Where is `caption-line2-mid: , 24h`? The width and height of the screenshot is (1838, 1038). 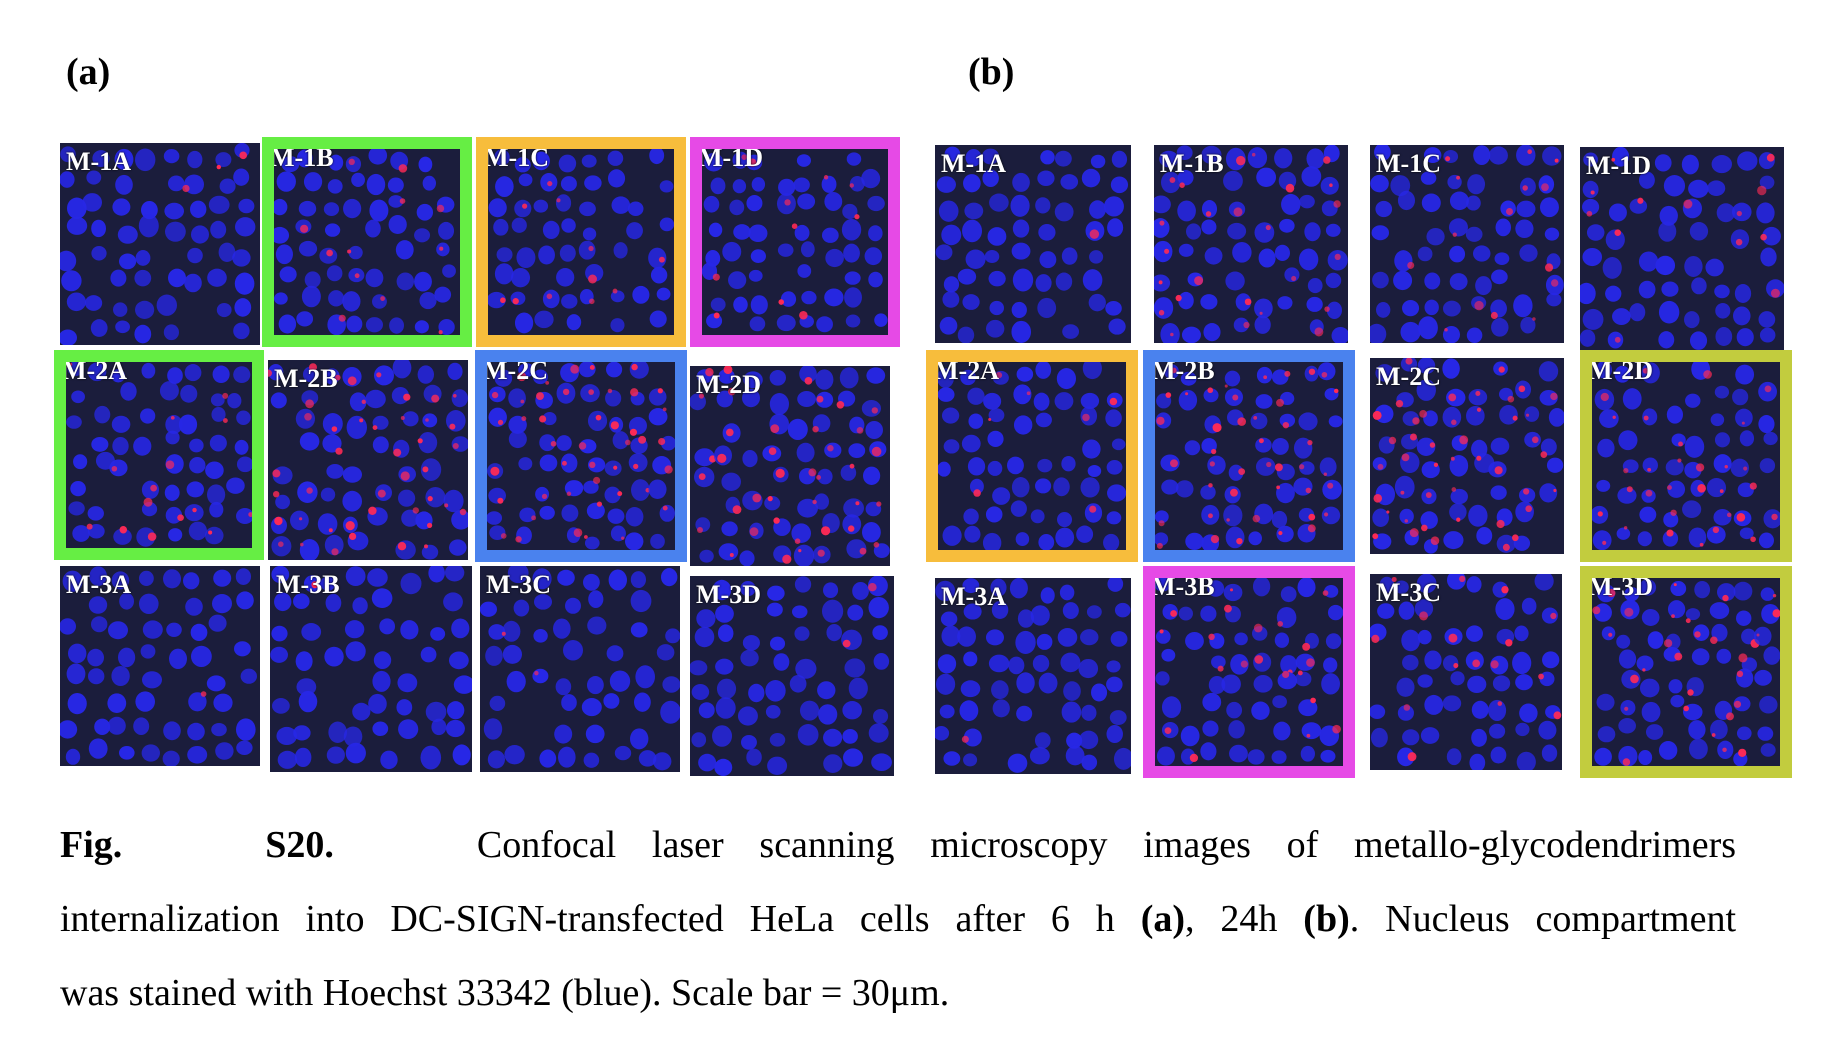 caption-line2-mid: , 24h is located at coordinates (1231, 919).